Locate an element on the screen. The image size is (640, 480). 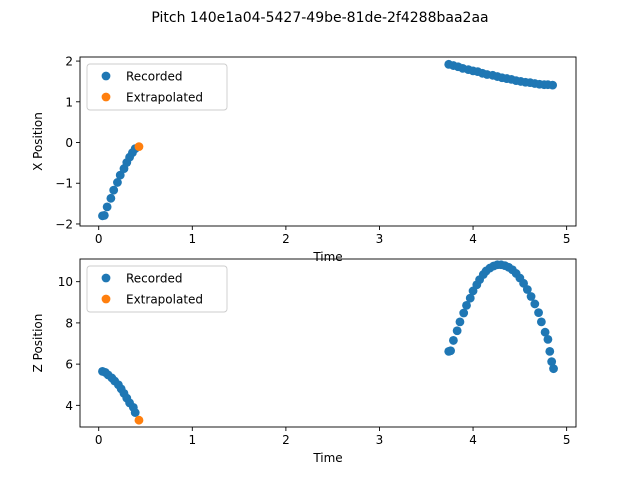
y-axis-label: X Position is located at coordinates (38, 141).